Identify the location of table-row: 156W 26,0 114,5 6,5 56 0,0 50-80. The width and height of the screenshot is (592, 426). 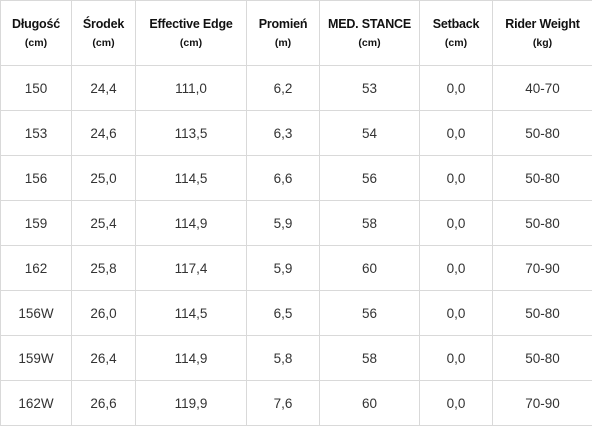
(296, 313).